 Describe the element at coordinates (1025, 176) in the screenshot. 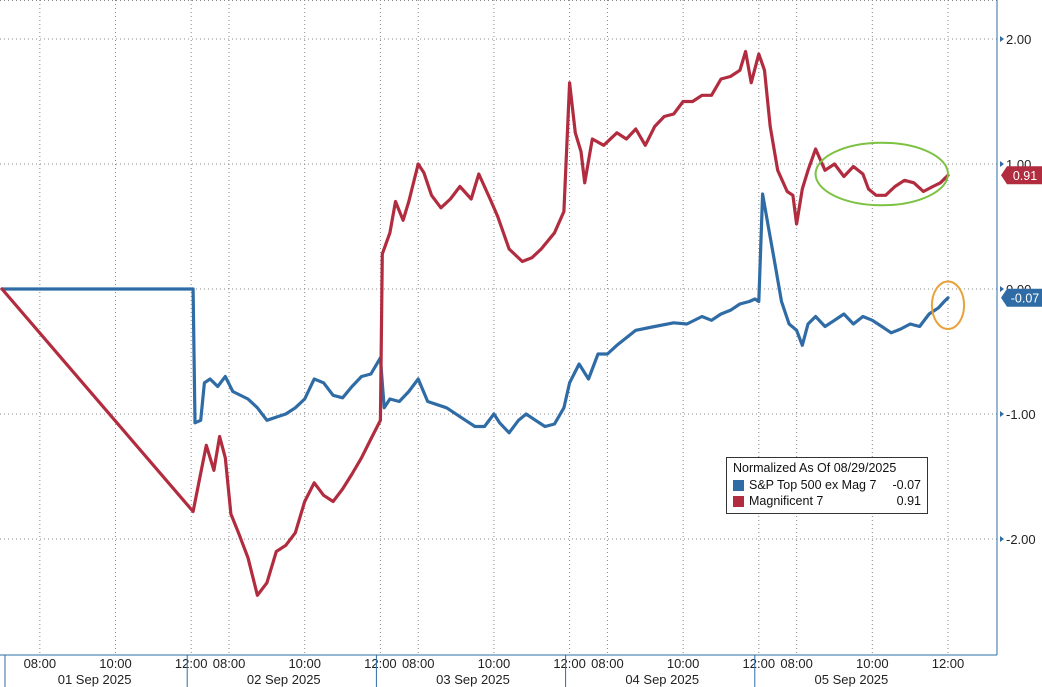

I see `badge-label-mag7: 0.91` at that location.